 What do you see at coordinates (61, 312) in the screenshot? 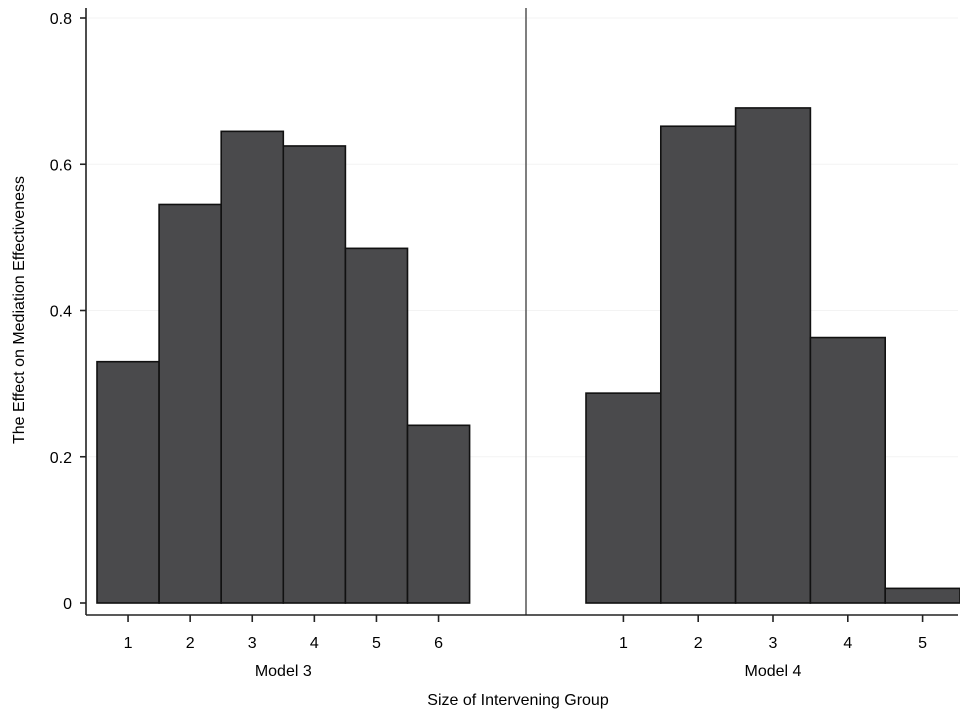
I see `y-tick-label: 0.4` at bounding box center [61, 312].